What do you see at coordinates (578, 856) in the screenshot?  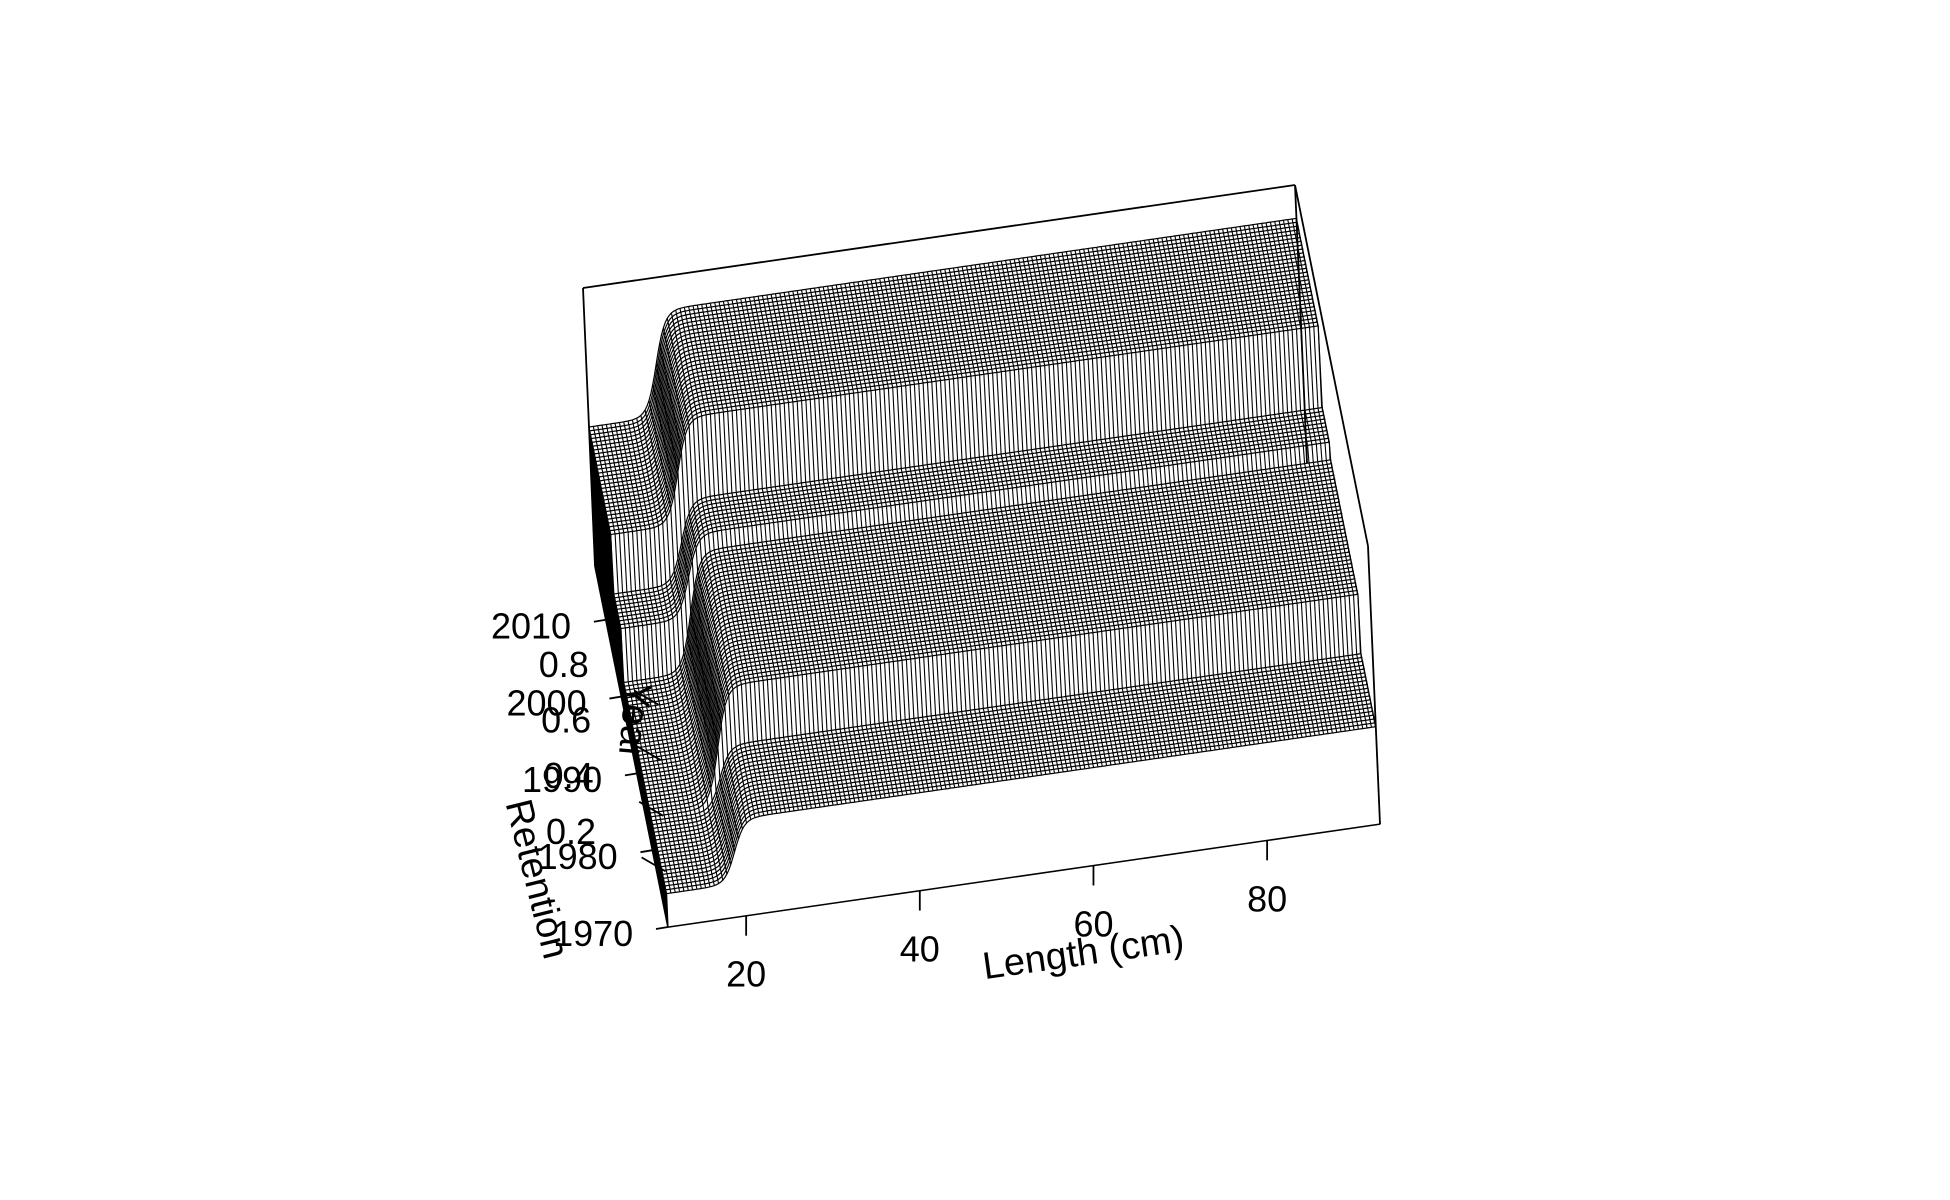 I see `y-axis-tick-label: 1980` at bounding box center [578, 856].